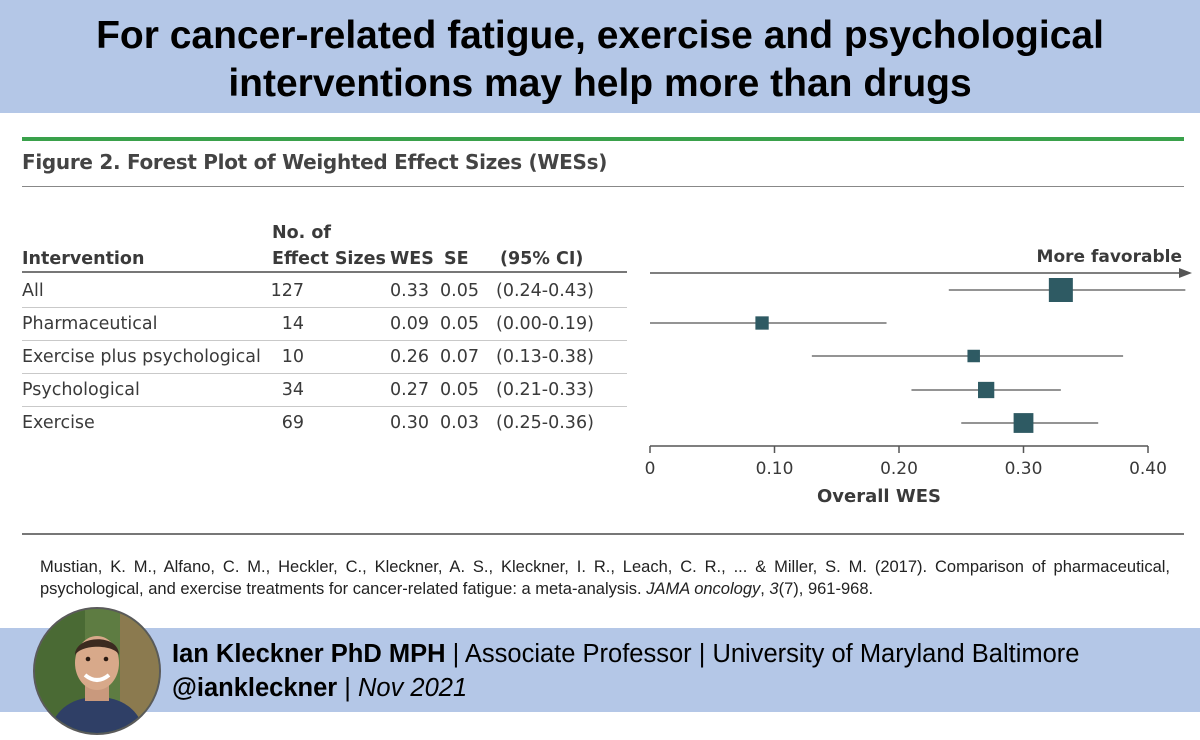  What do you see at coordinates (545, 291) in the screenshot?
I see `row-ci: (0.24-0.43)` at bounding box center [545, 291].